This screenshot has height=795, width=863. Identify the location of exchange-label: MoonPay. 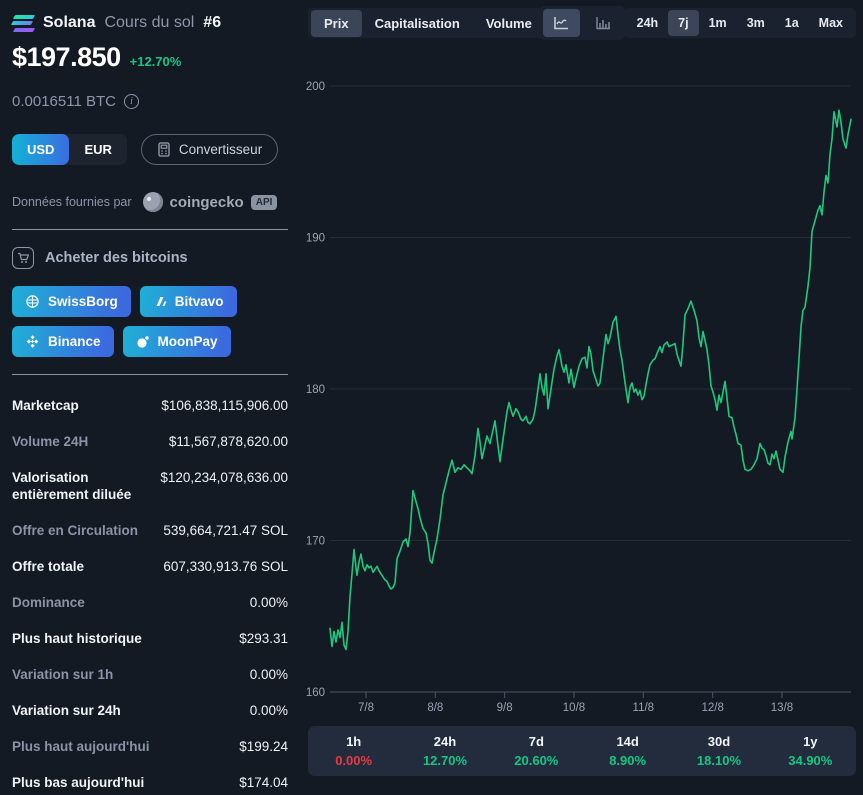
(187, 341).